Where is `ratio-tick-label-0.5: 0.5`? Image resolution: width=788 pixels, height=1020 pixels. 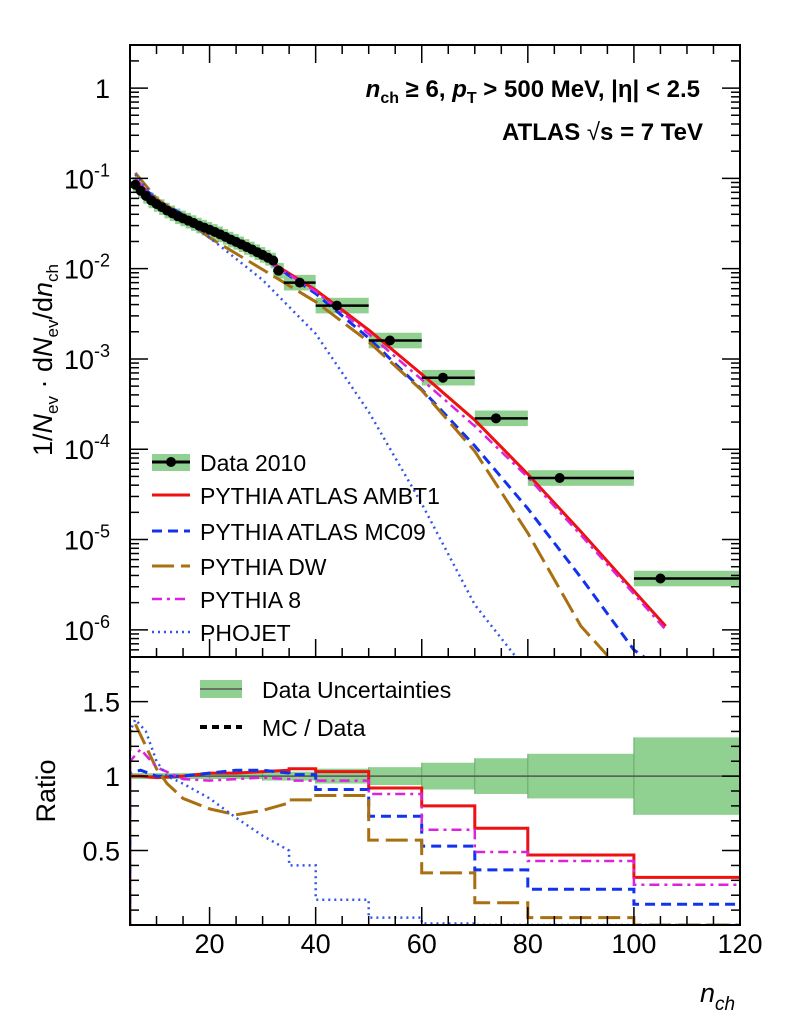 ratio-tick-label-0.5: 0.5 is located at coordinates (101, 852).